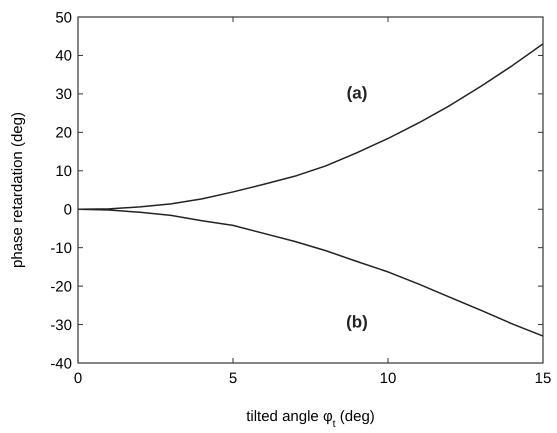  I want to click on text: (a), so click(357, 93).